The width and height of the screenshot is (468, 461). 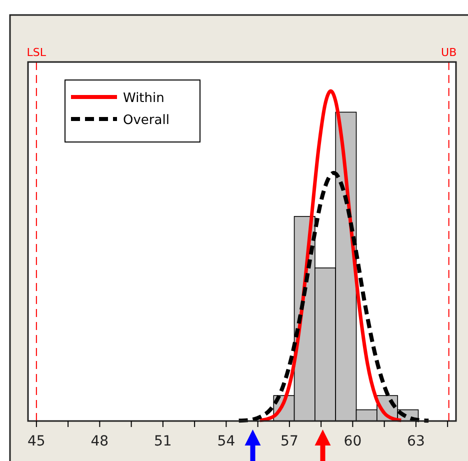 I want to click on x-tick-label: 54, so click(x=226, y=441).